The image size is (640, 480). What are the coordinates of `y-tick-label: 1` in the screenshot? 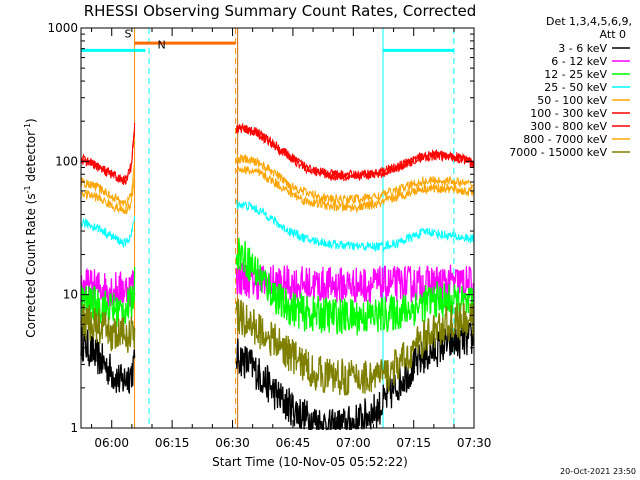 It's located at (74, 428).